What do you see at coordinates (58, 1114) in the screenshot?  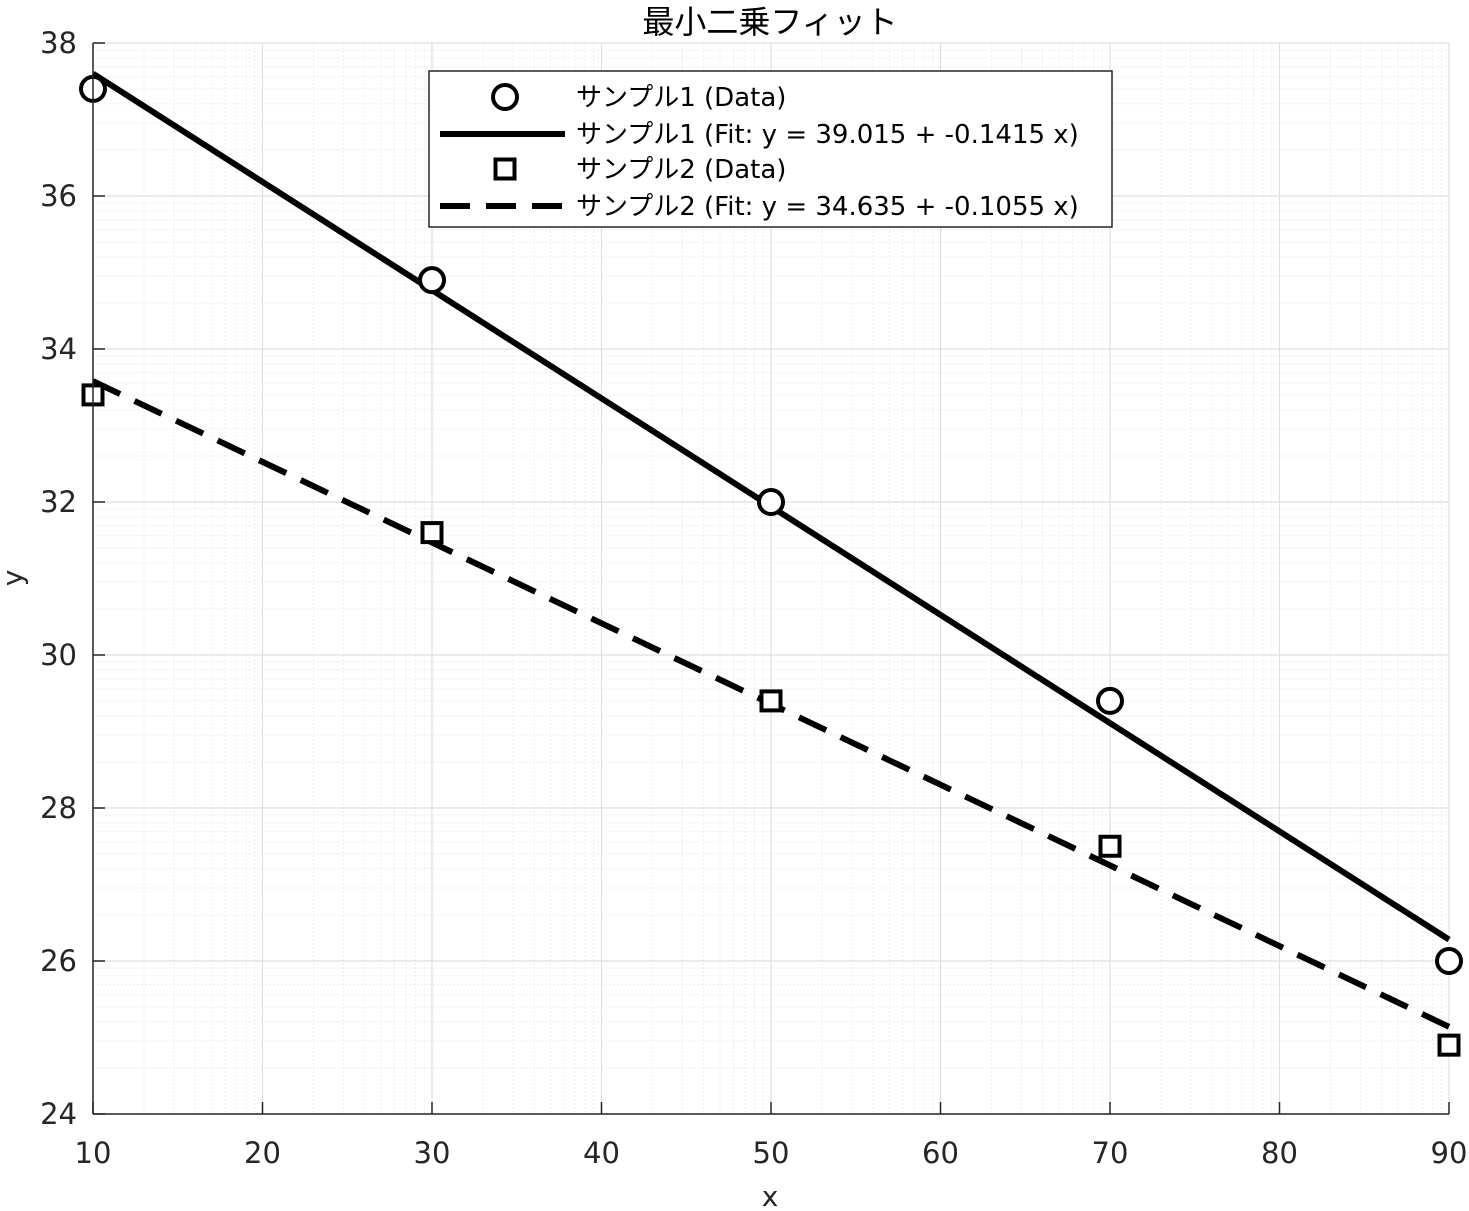 I see `y-tick-label: 24` at bounding box center [58, 1114].